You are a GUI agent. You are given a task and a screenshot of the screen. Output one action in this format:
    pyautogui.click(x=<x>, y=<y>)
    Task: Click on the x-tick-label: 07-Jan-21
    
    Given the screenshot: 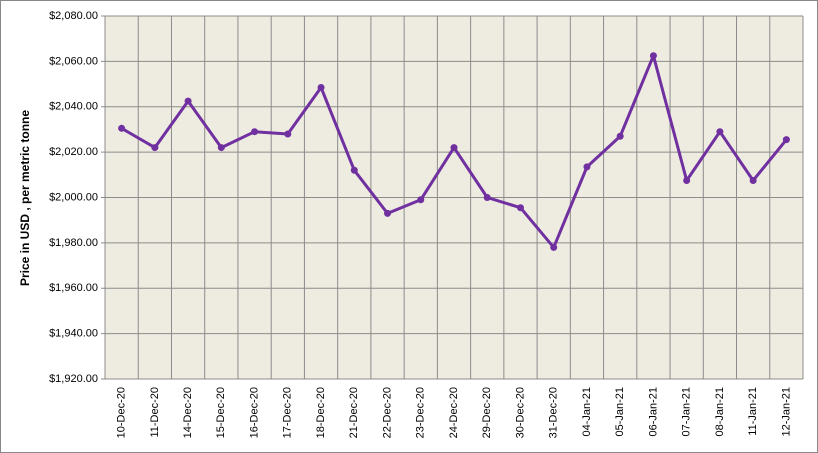 What is the action you would take?
    pyautogui.click(x=687, y=412)
    